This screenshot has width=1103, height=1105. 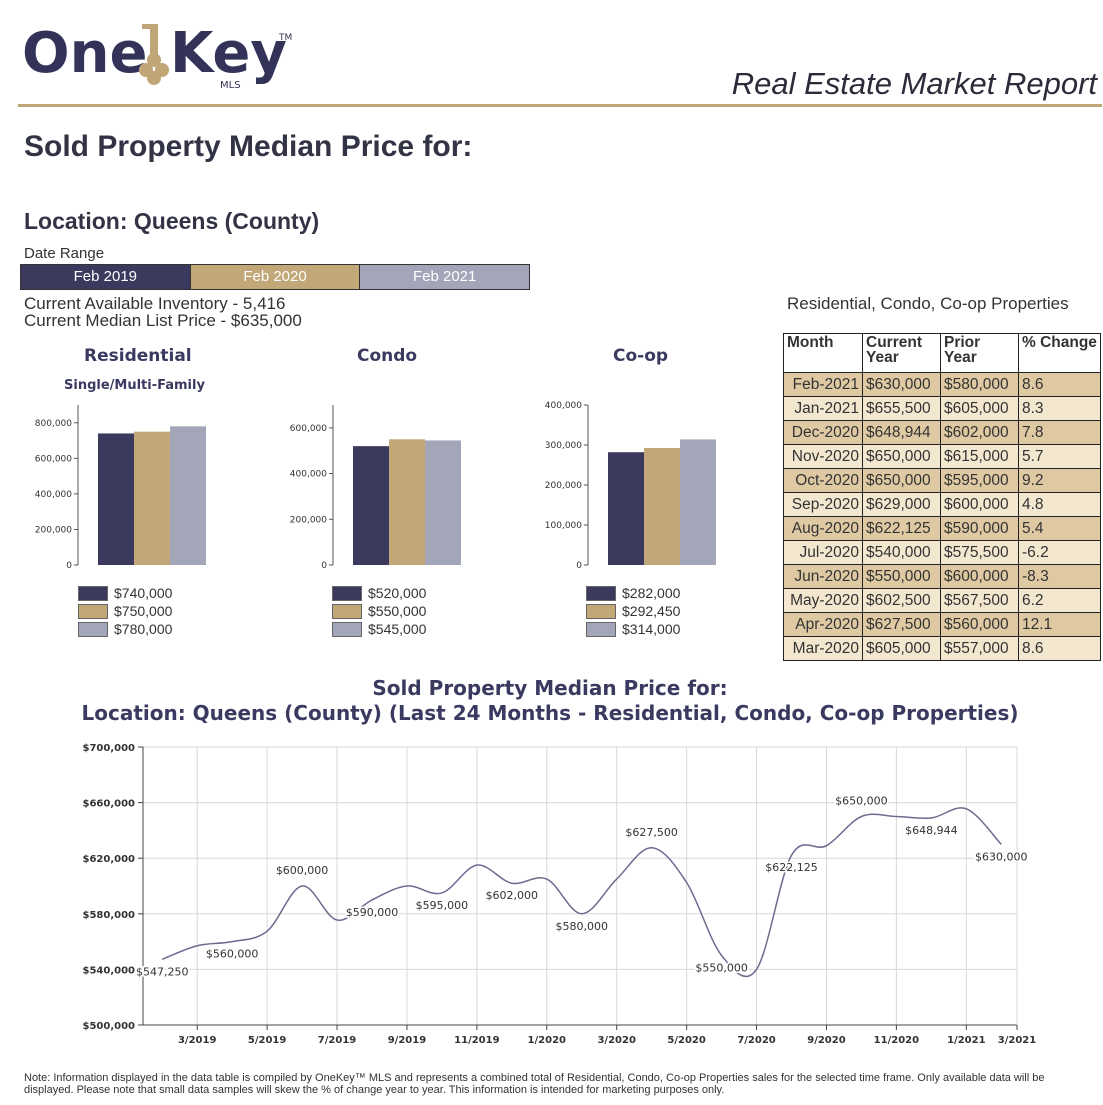 I want to click on legend-value: $520,000, so click(x=397, y=593).